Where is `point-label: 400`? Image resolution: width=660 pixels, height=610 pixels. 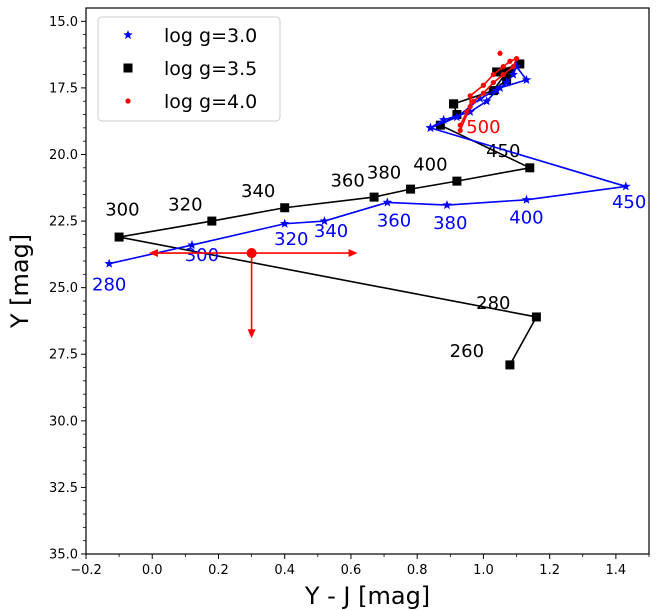 point-label: 400 is located at coordinates (430, 164).